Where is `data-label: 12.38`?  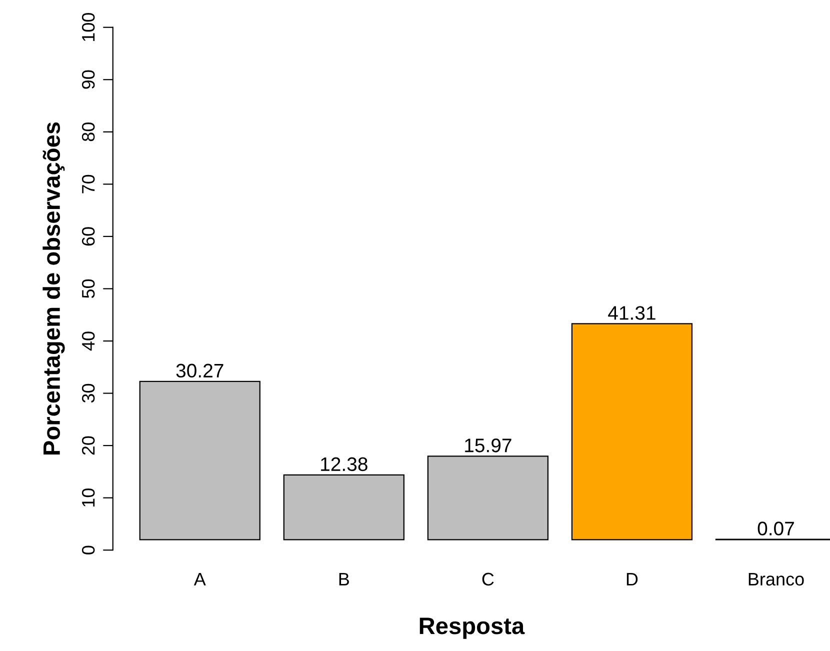 data-label: 12.38 is located at coordinates (344, 464).